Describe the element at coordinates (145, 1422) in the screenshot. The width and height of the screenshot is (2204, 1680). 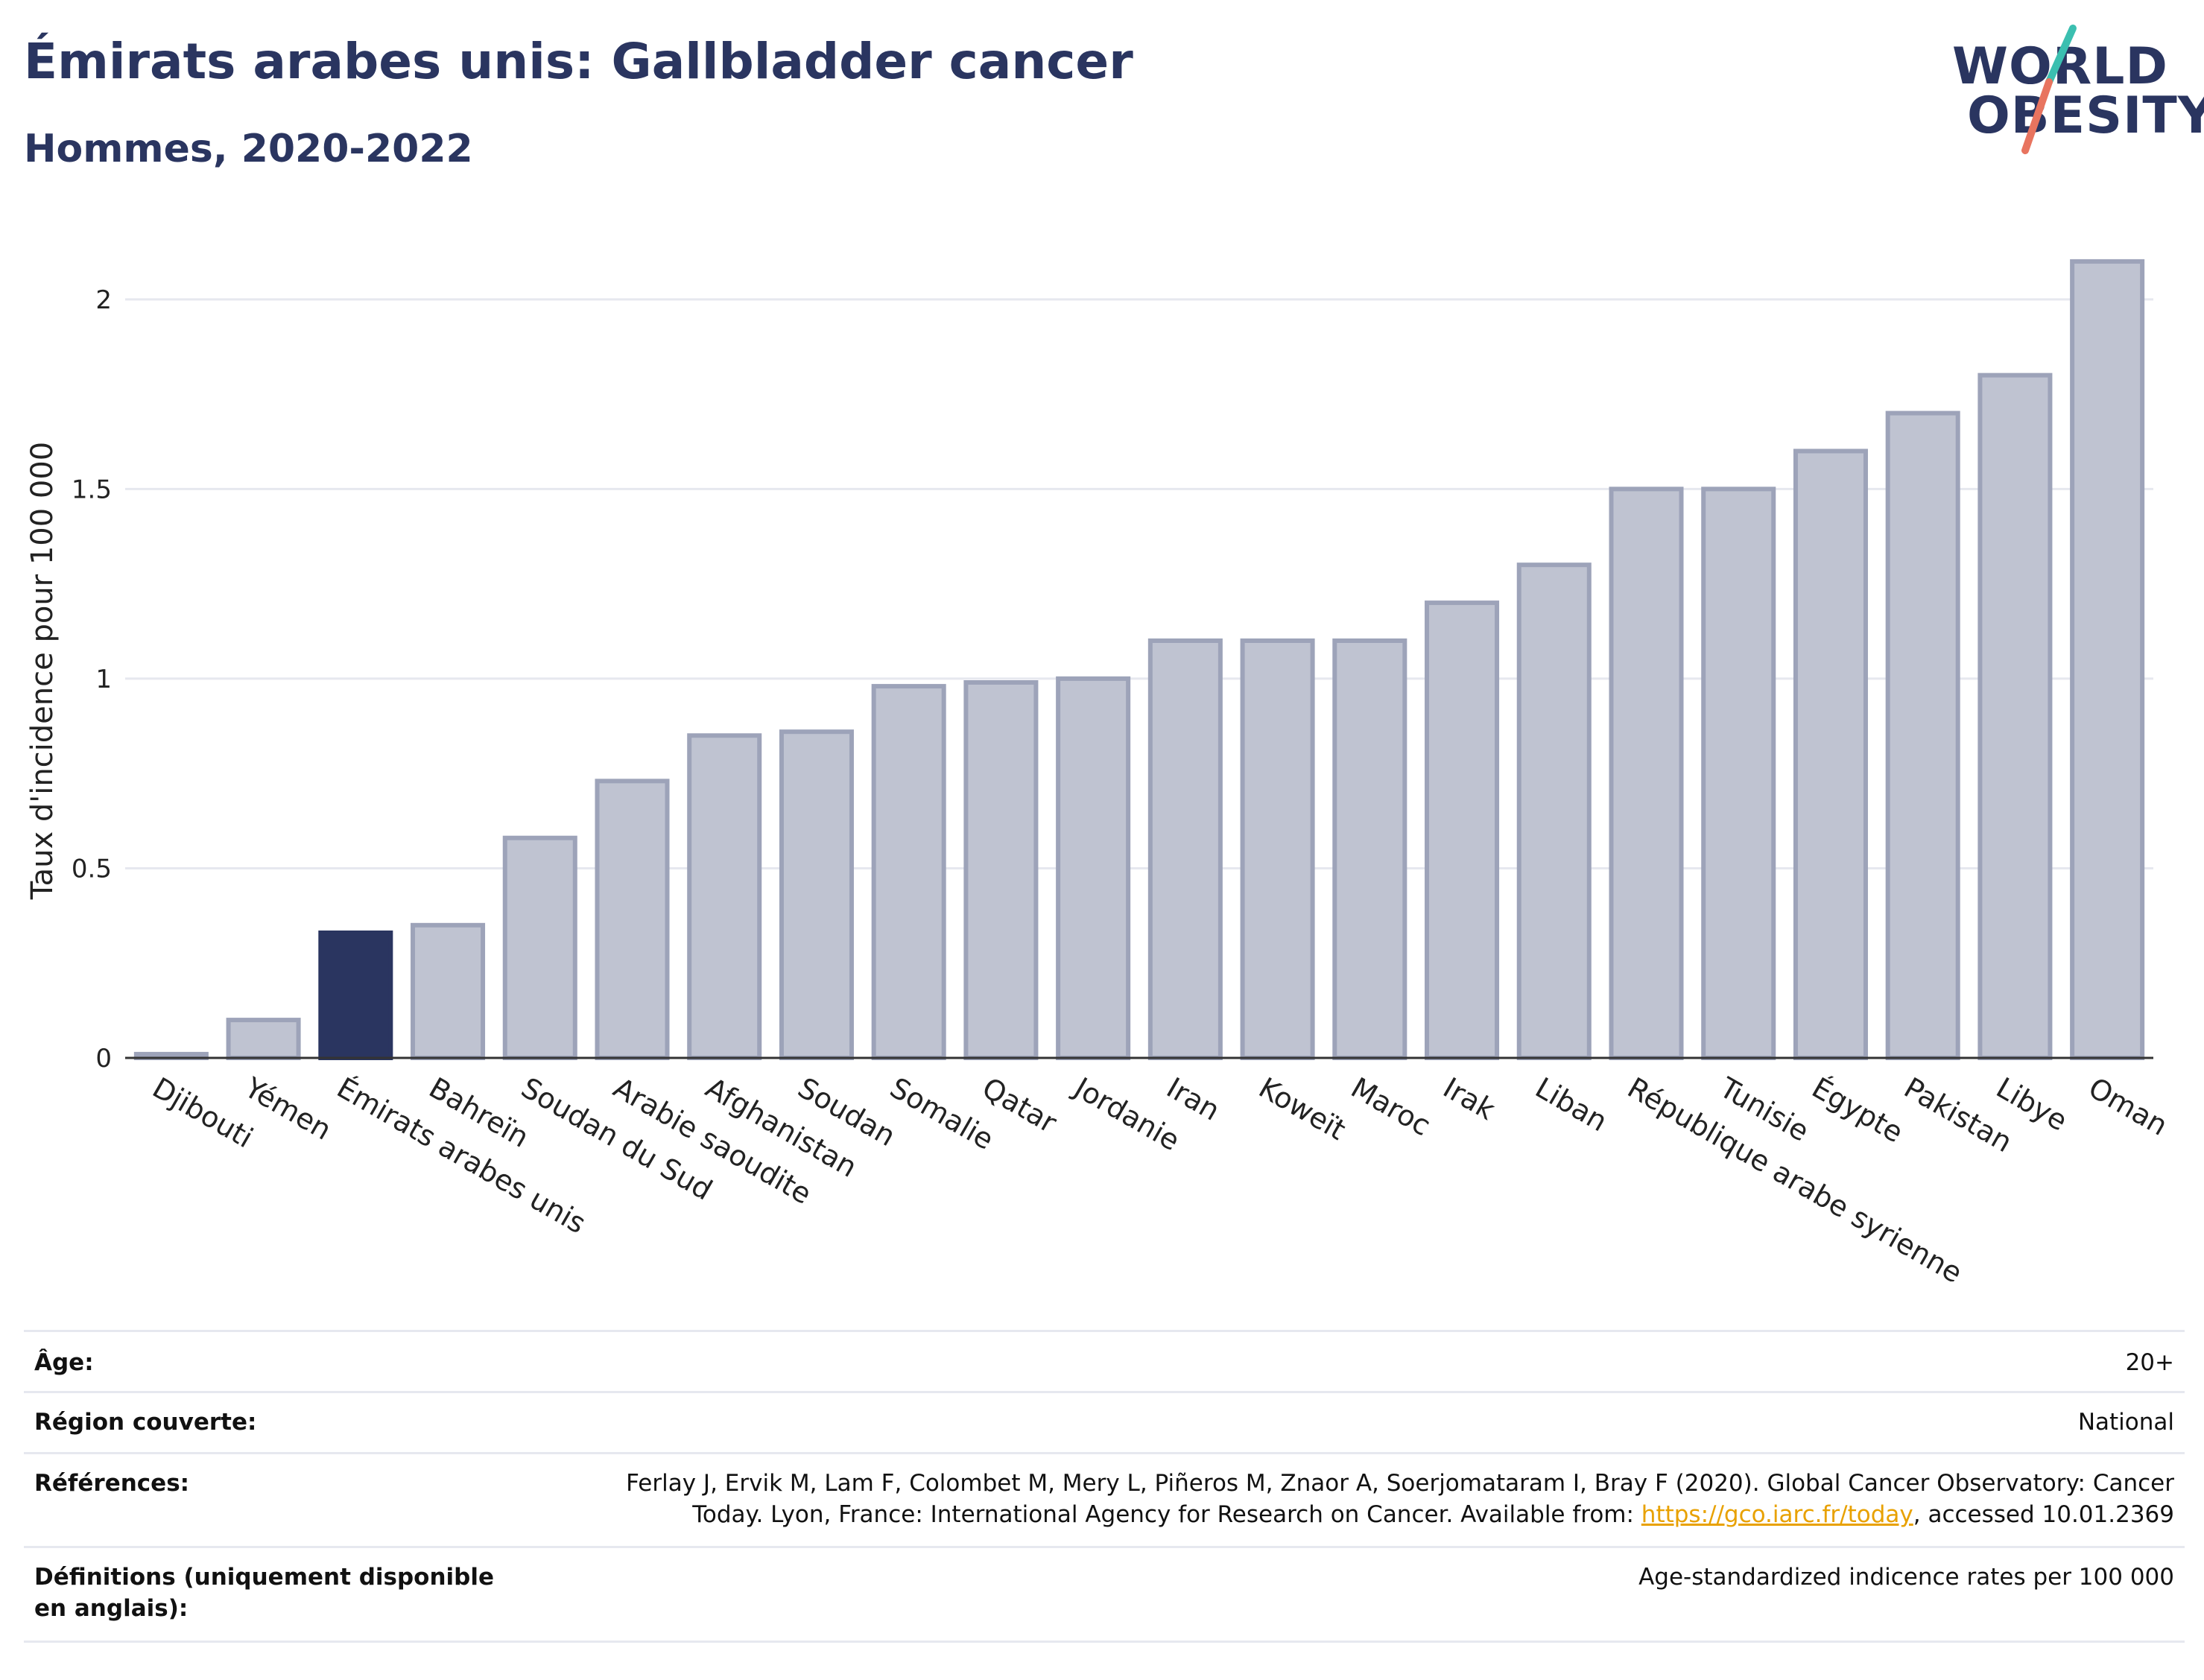
I see `meta-label-region: Région couverte:` at that location.